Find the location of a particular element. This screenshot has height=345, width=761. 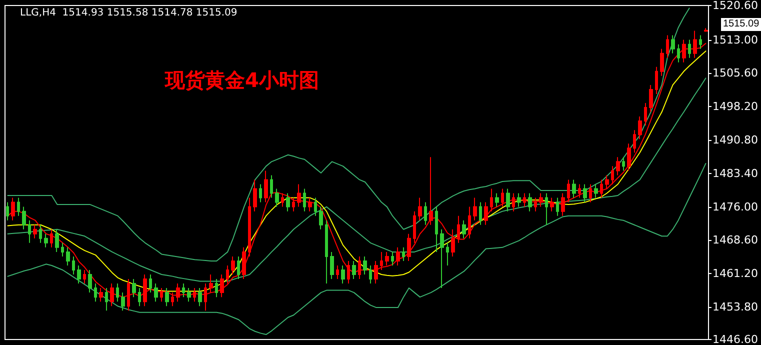

annotation: LLG,H4 1514.93 1515.58 1514.78 1515.09 is located at coordinates (129, 13).